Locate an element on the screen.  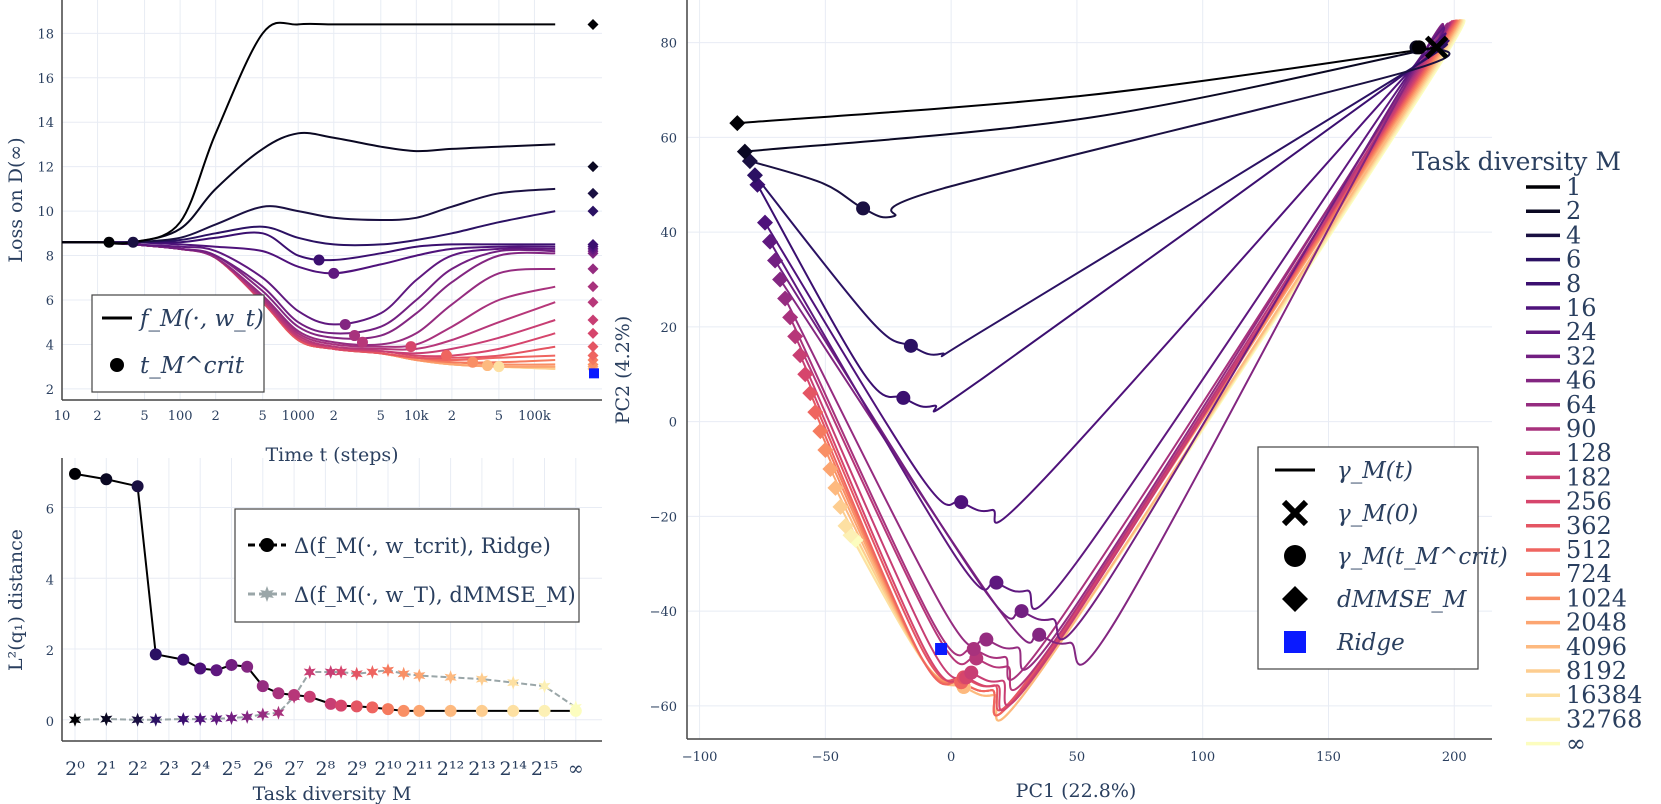
pca-legend-x-swatch is located at coordinates (1295, 513).